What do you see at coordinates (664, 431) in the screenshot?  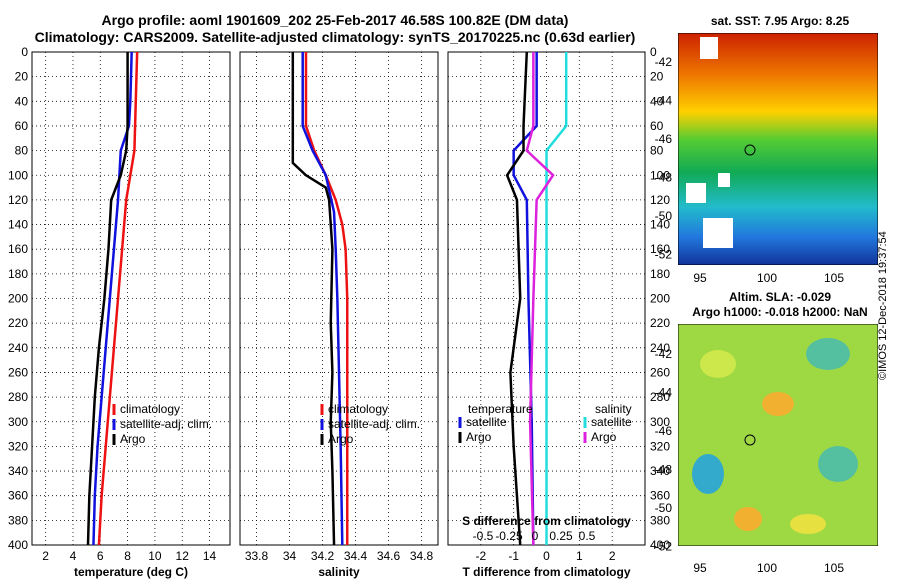 I see `sla-lat-tick: -46` at bounding box center [664, 431].